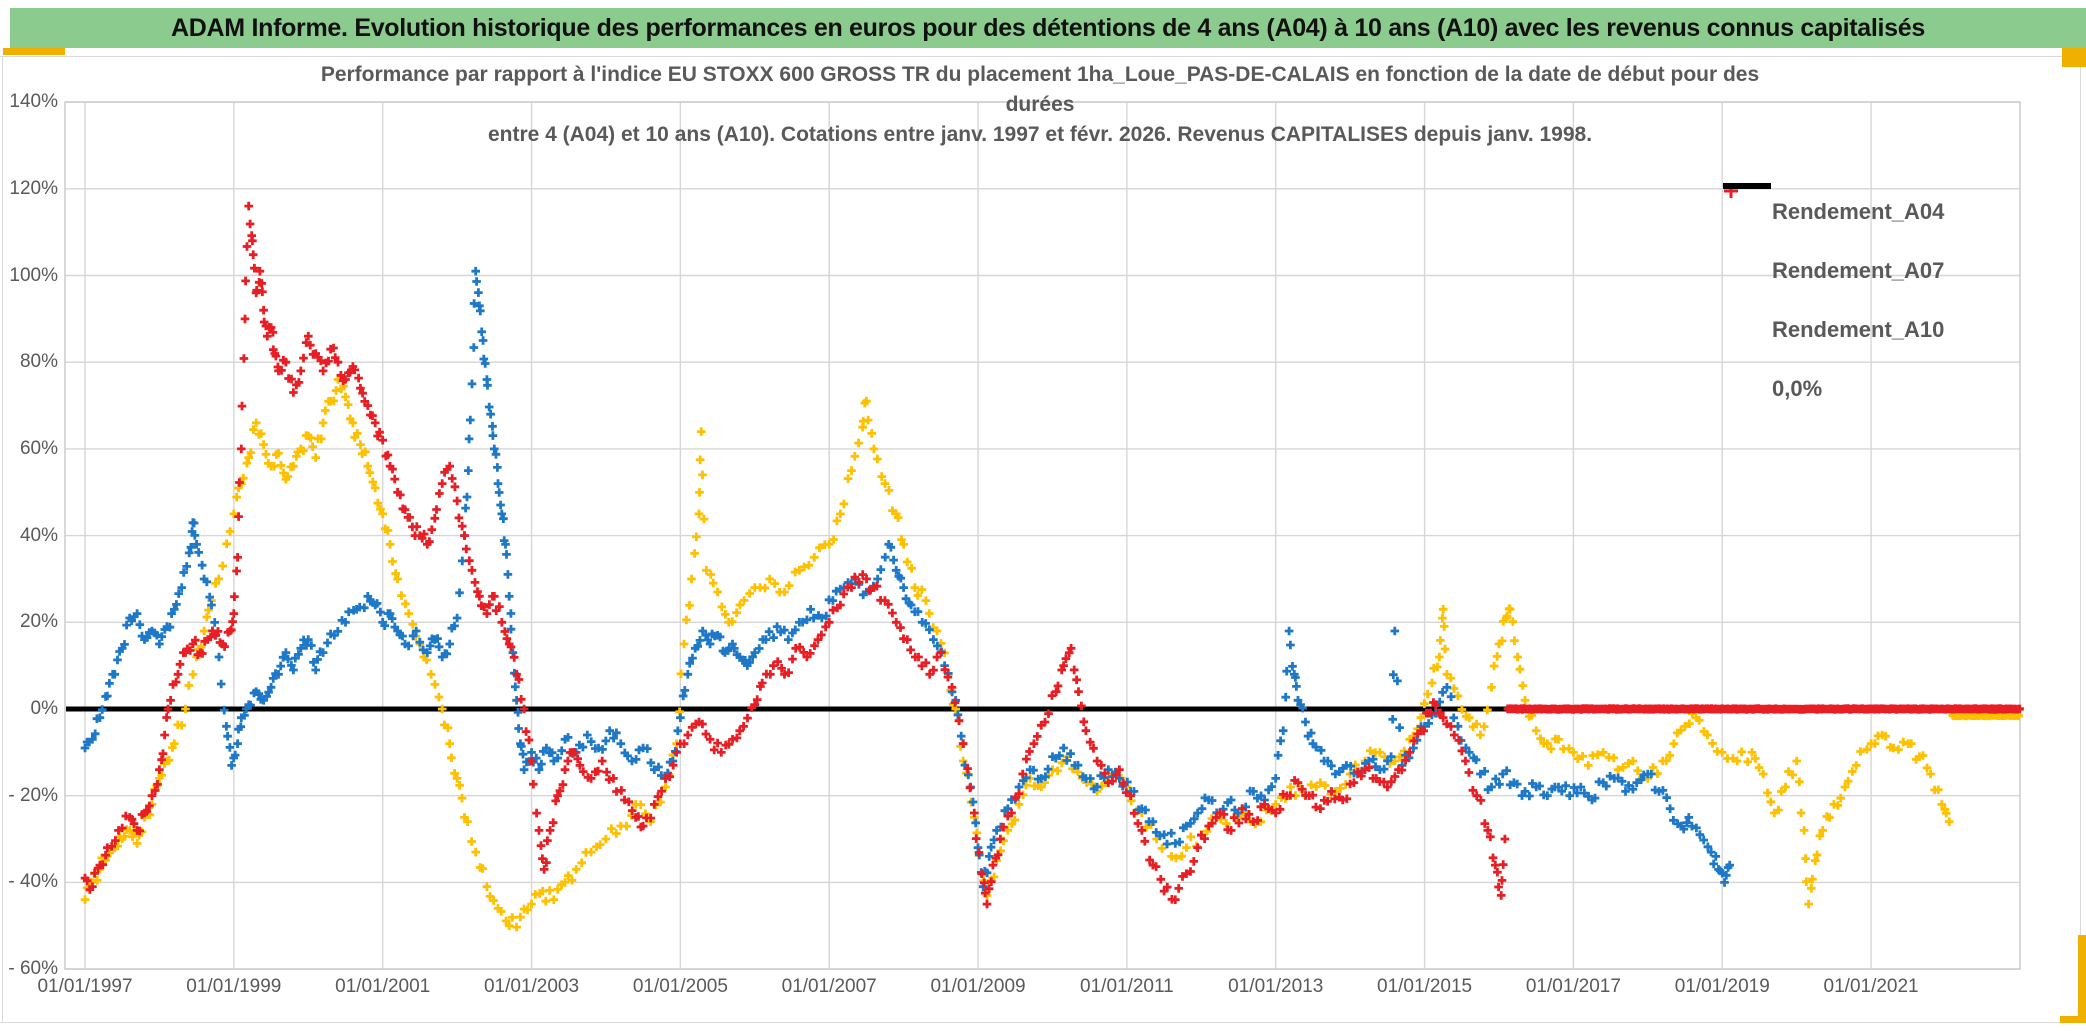 This screenshot has width=2086, height=1031. Describe the element at coordinates (383, 986) in the screenshot. I see `x-tick-label: 01/01/2001` at that location.